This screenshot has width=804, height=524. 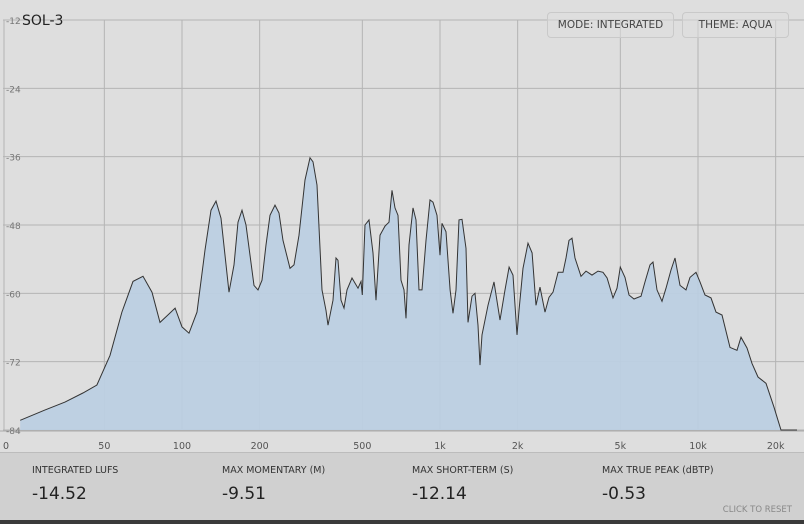 I want to click on theme-button: THEME: AQUA, so click(x=735, y=25).